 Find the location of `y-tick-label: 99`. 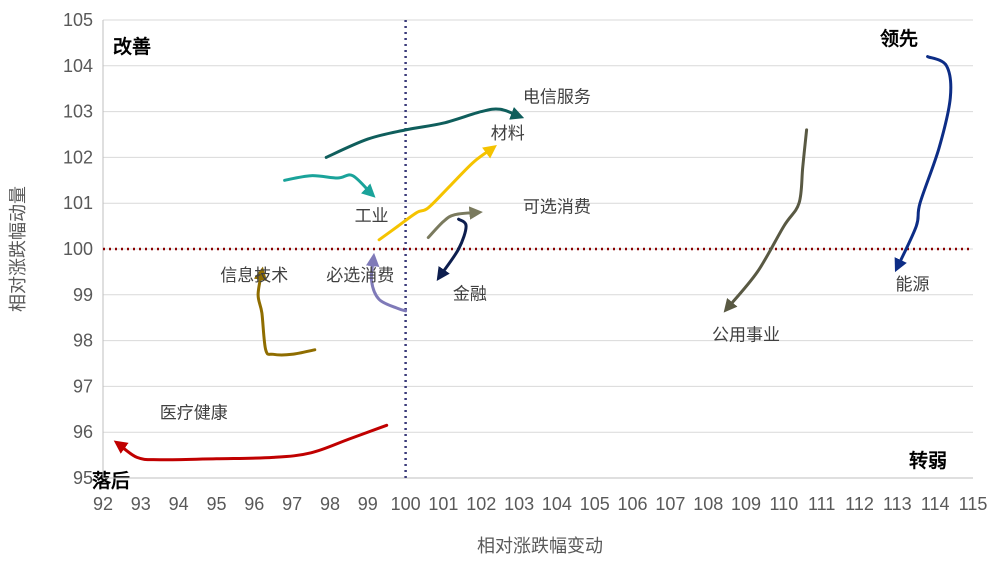

y-tick-label: 99 is located at coordinates (83, 295).